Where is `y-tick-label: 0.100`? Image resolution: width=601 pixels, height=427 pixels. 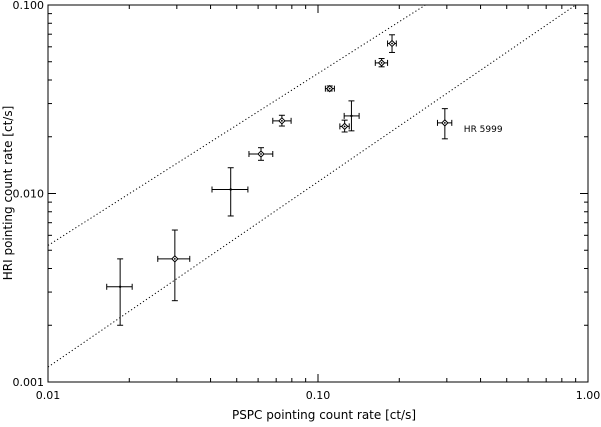
y-tick-label: 0.100 is located at coordinates (29, 6).